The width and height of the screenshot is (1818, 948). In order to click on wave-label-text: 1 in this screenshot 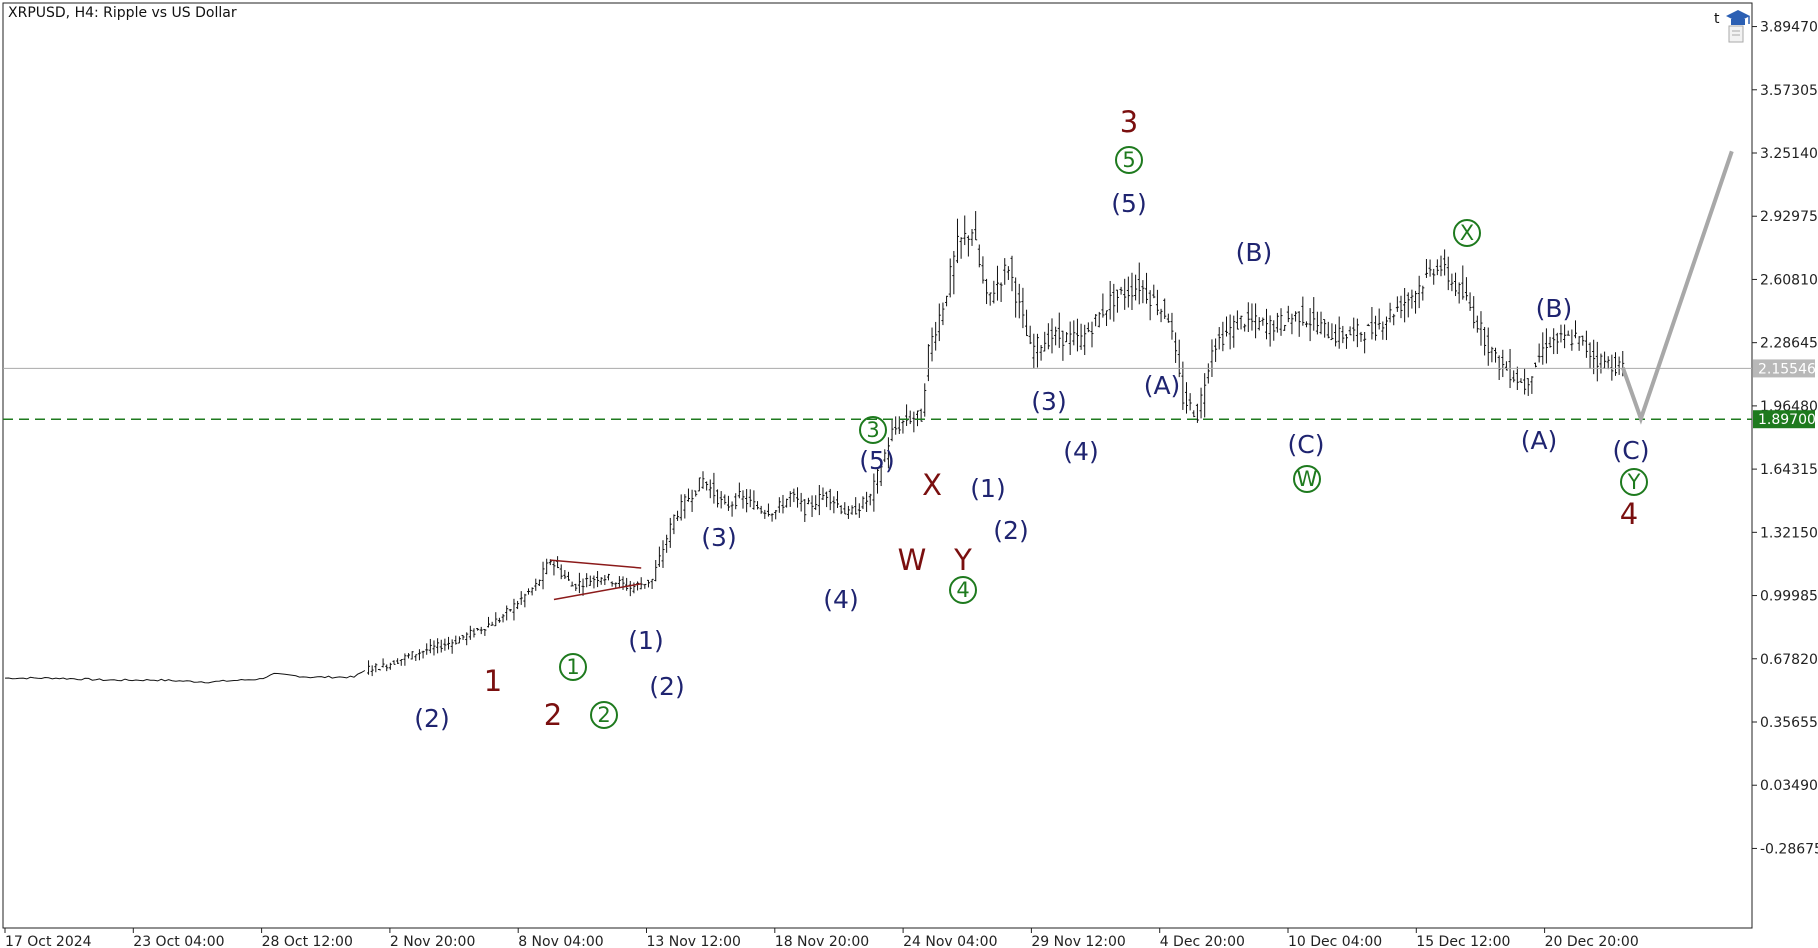, I will do `click(572, 667)`.